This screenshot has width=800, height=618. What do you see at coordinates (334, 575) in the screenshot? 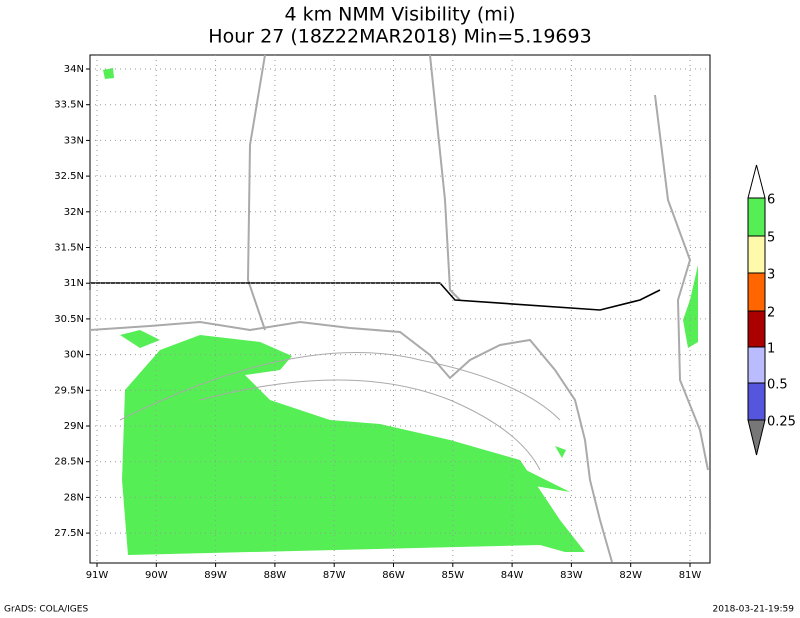
I see `lon-label: 87W` at bounding box center [334, 575].